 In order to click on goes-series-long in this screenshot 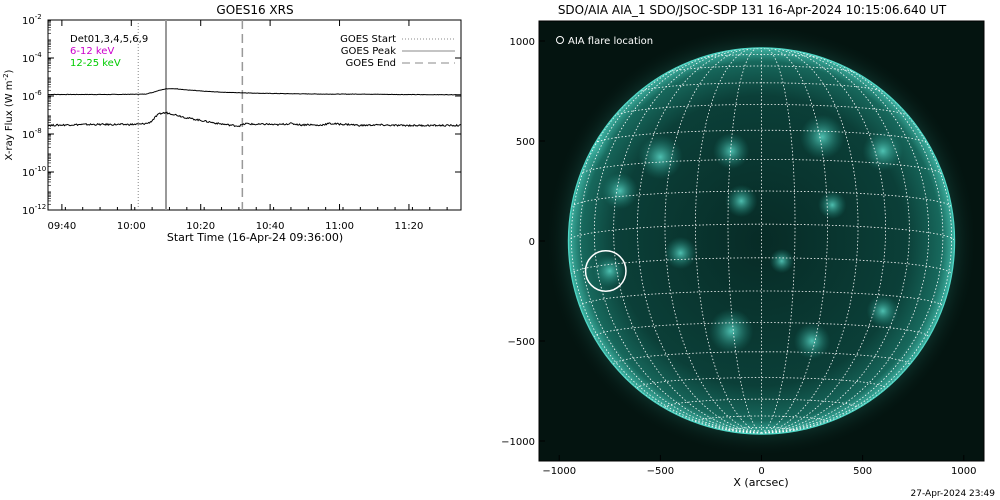, I will do `click(255, 92)`.